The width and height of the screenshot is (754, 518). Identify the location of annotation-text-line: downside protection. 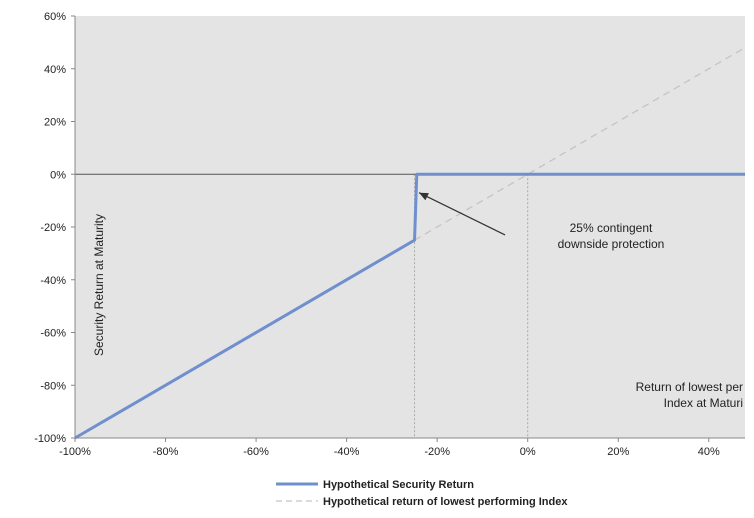
(611, 244).